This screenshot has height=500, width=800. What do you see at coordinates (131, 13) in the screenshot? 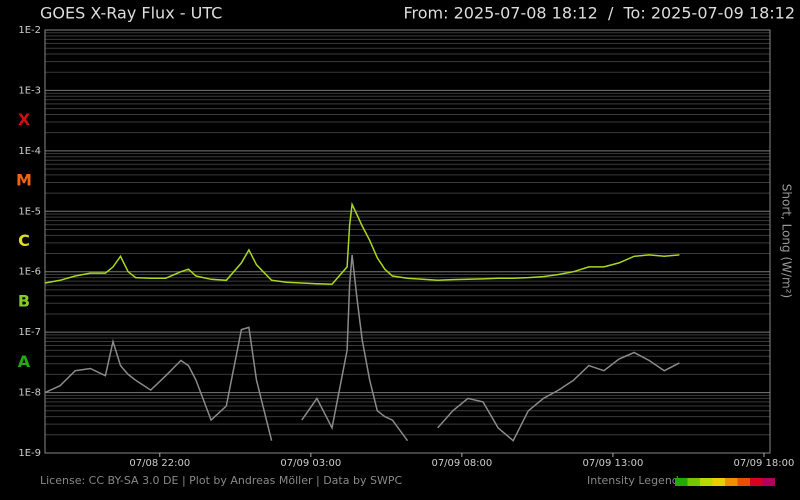
I see `chart-title: GOES X-Ray Flux - UTC` at bounding box center [131, 13].